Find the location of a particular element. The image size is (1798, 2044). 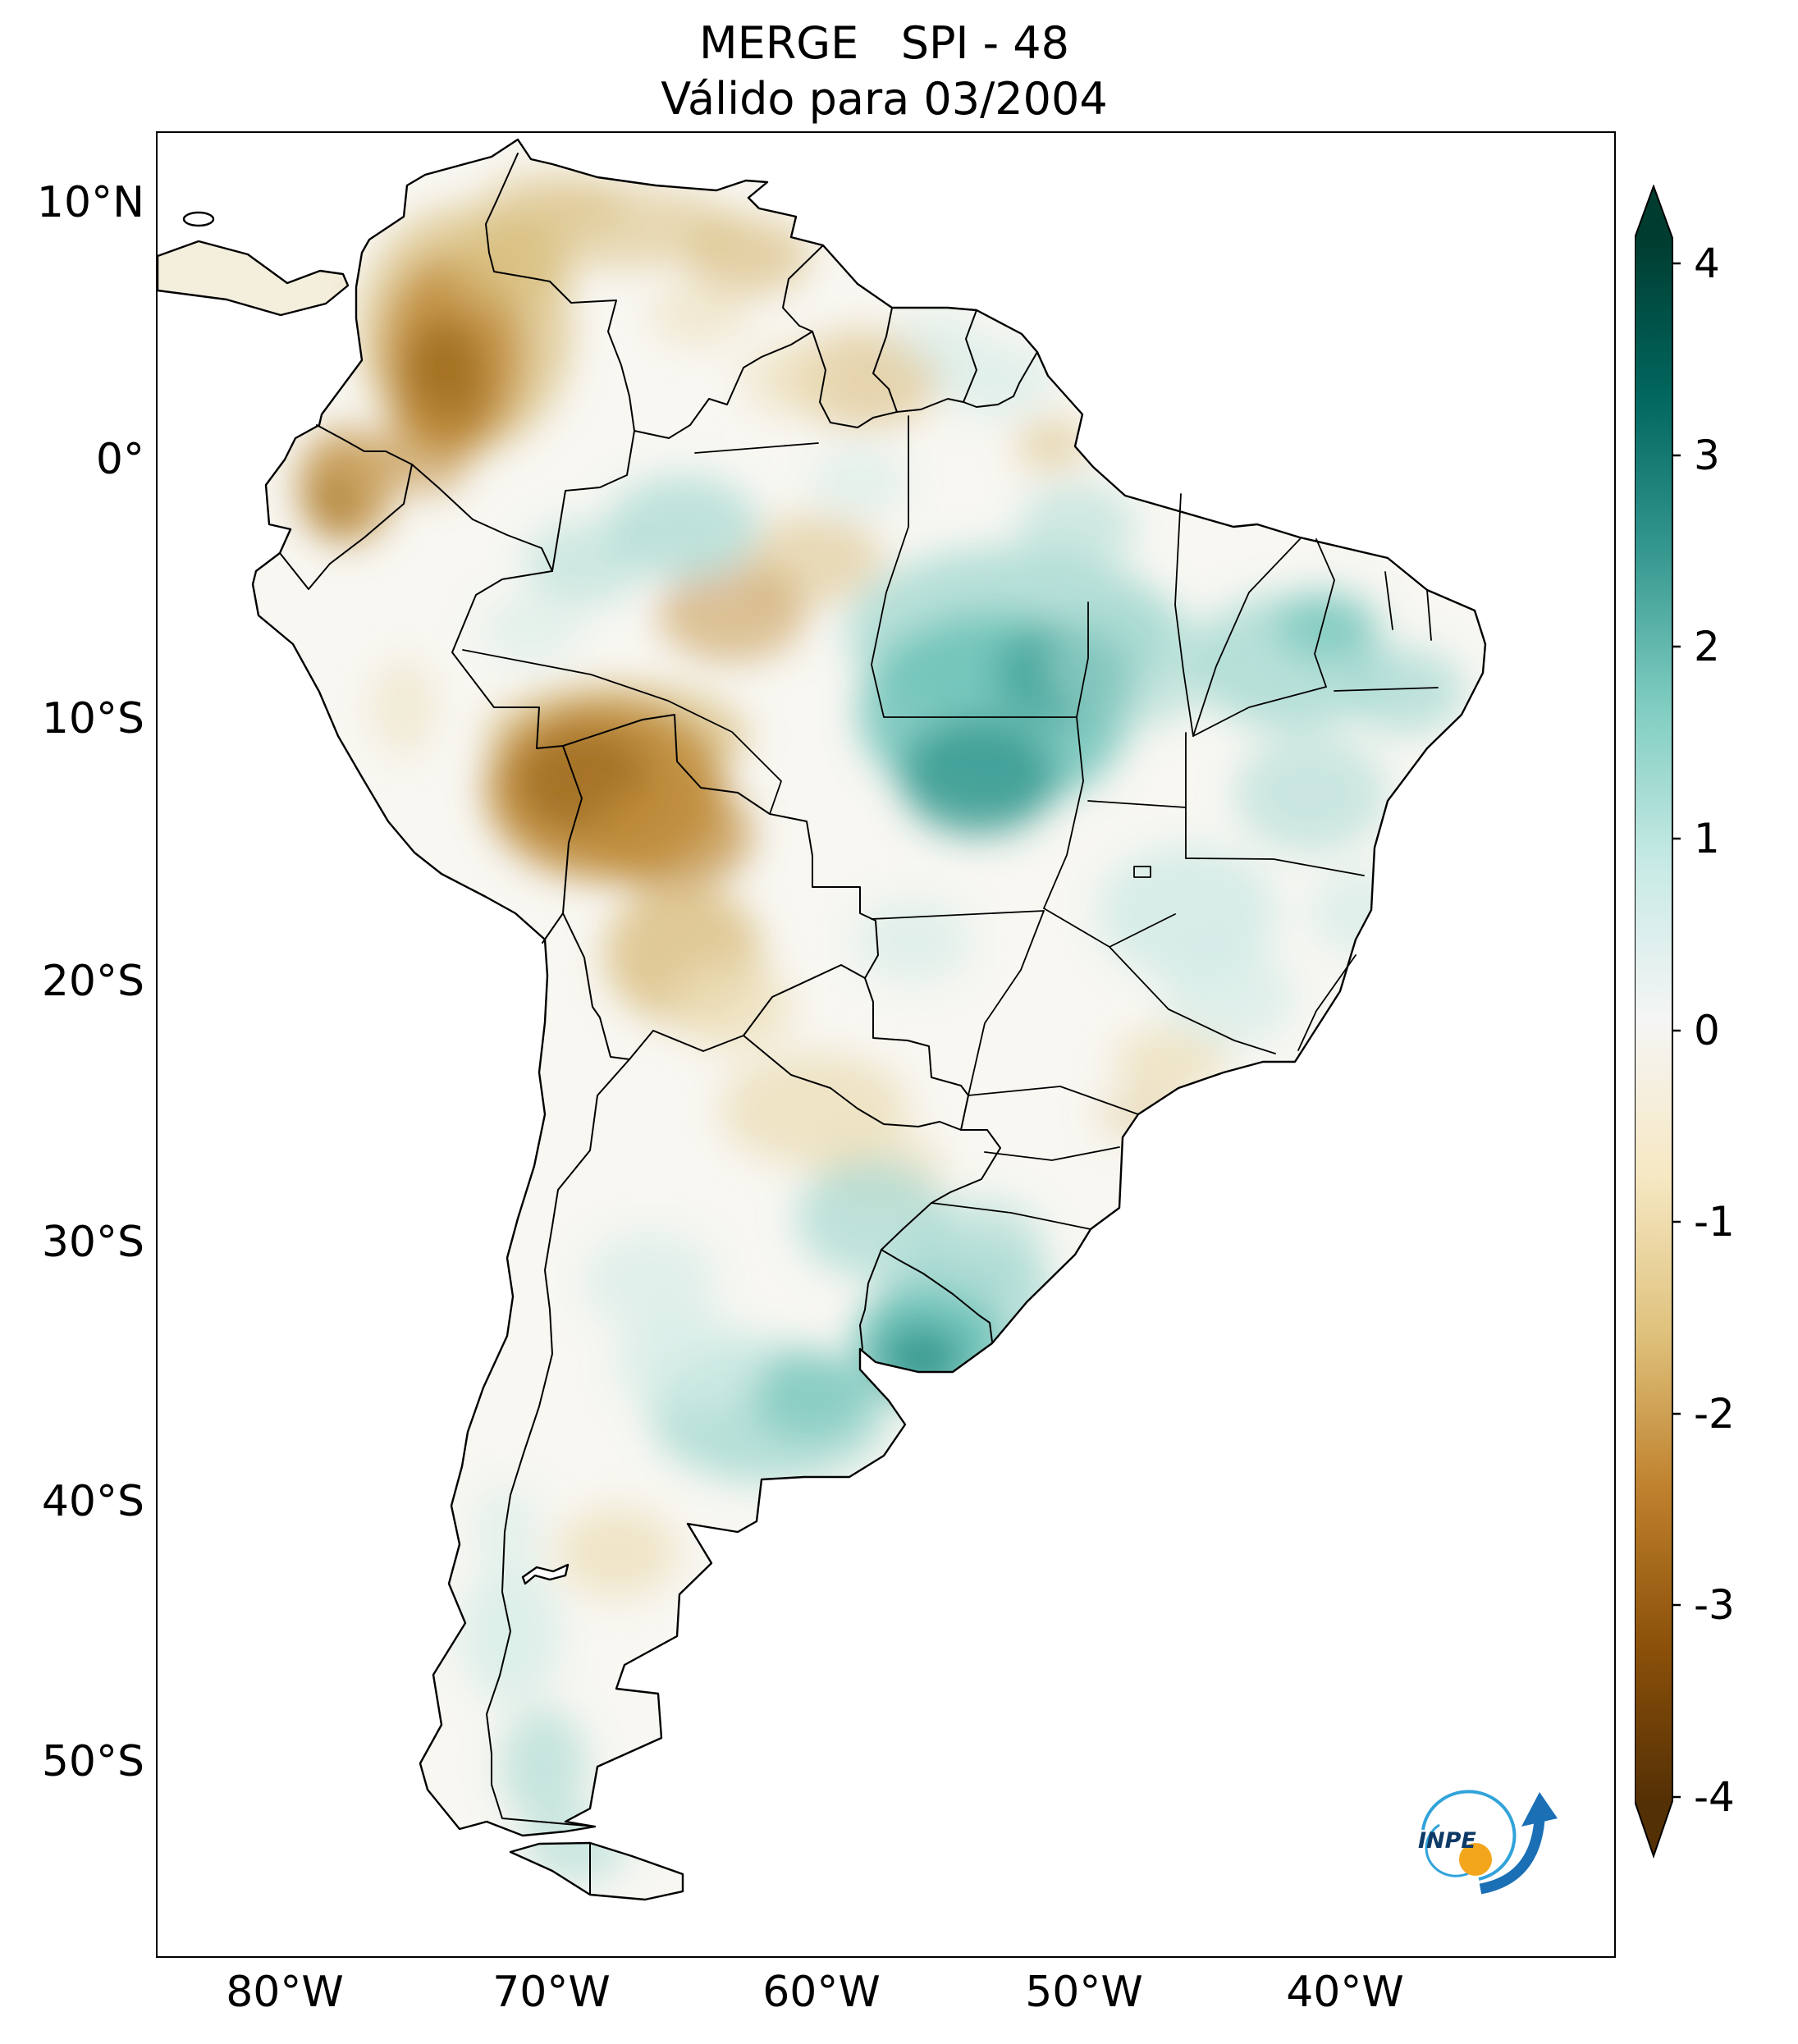

y-axis-tick-label: 20°S is located at coordinates (92, 981).